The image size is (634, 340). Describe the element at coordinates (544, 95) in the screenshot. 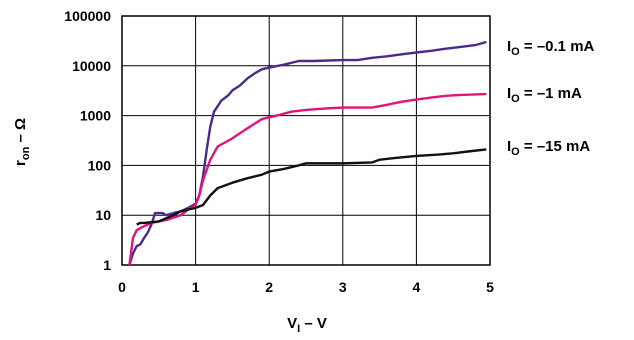

I see `legend-io-1ma: IO = –1 mA` at that location.